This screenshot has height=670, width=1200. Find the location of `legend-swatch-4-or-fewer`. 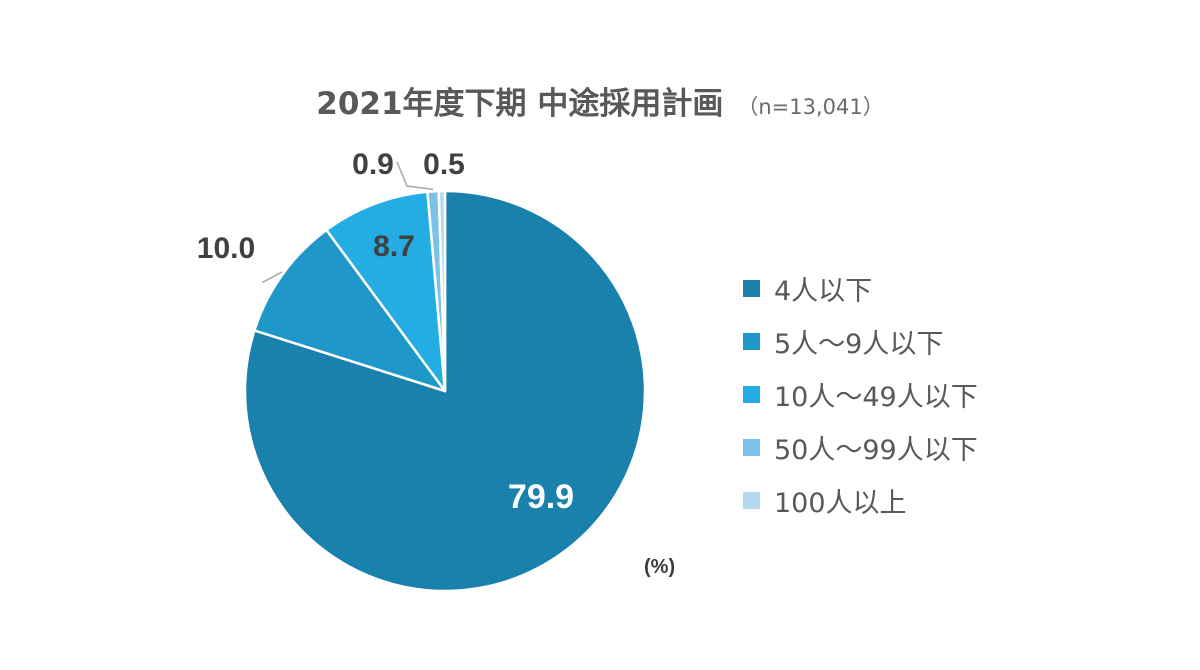

legend-swatch-4-or-fewer is located at coordinates (751, 288).